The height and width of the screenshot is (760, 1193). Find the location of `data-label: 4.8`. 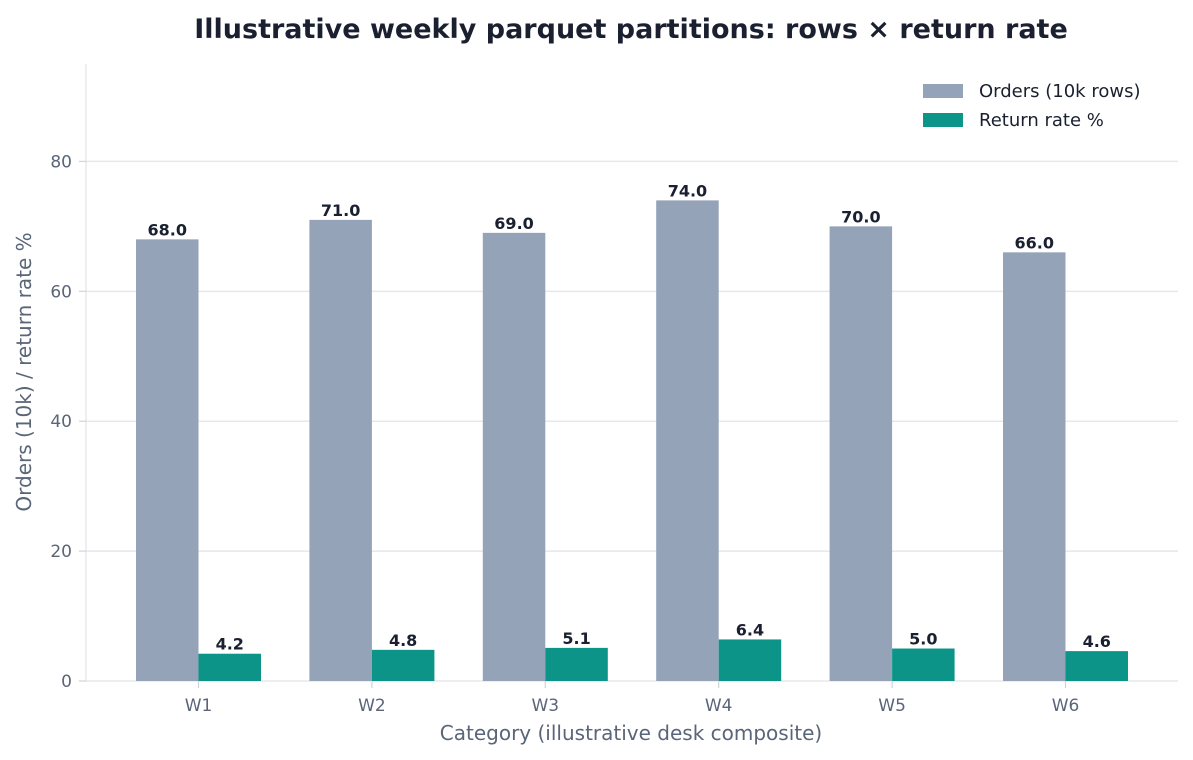

data-label: 4.8 is located at coordinates (403, 640).